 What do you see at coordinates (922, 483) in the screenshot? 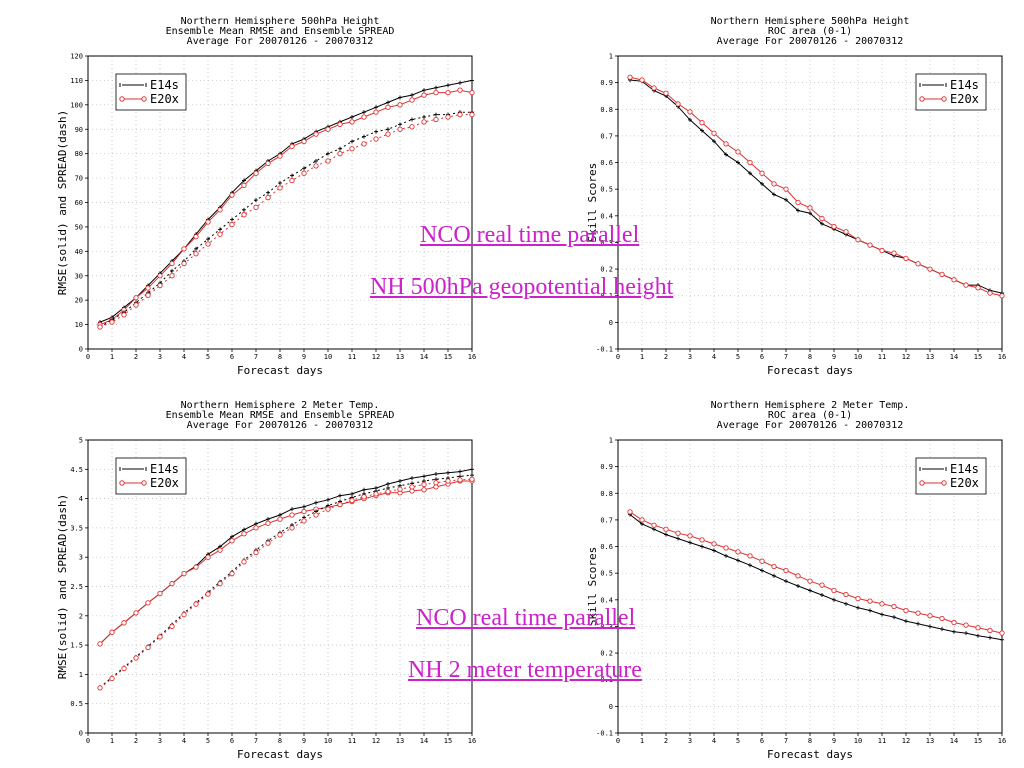
I see `legend-marker` at bounding box center [922, 483].